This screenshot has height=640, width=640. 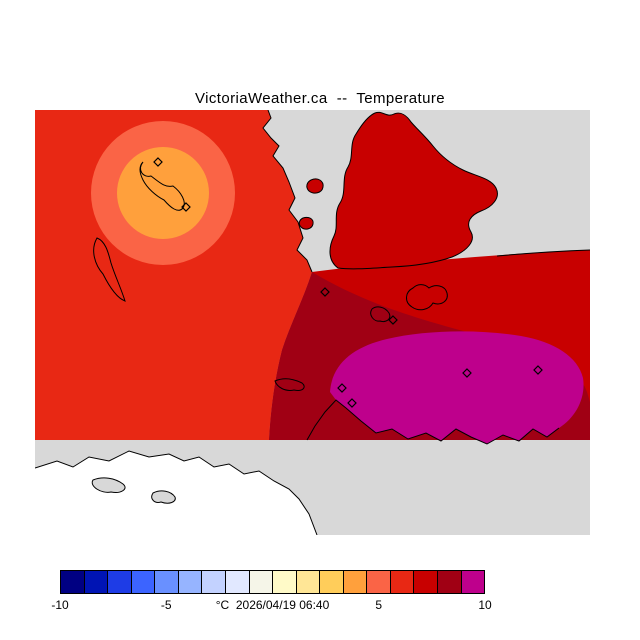 I want to click on landmass-region, so click(x=413, y=190).